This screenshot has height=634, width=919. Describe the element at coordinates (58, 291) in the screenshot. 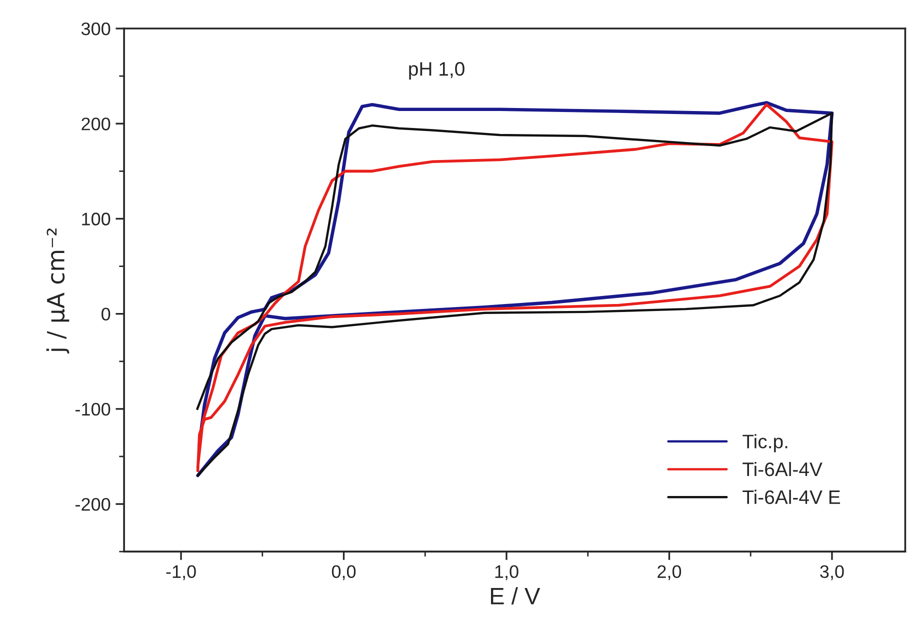

I see `y-axis-title: j / μA cm⁻²` at that location.